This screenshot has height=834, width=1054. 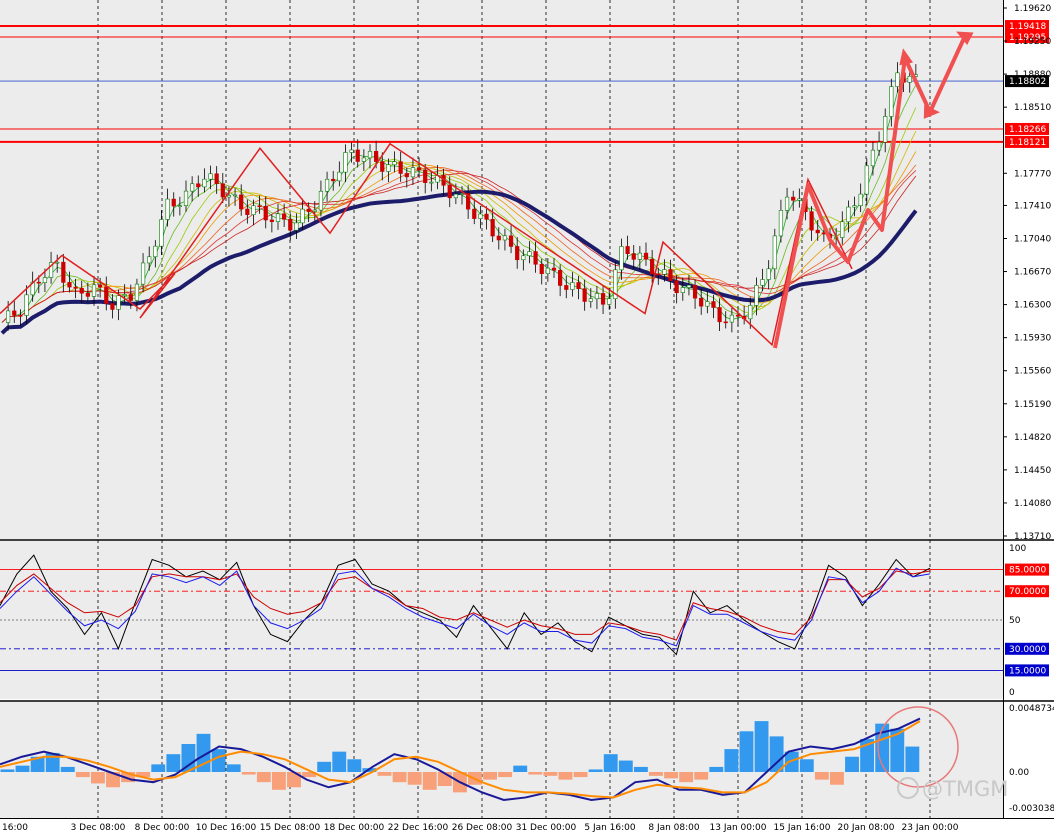 I want to click on time-label: 23 Jan 00:00, so click(x=930, y=828).